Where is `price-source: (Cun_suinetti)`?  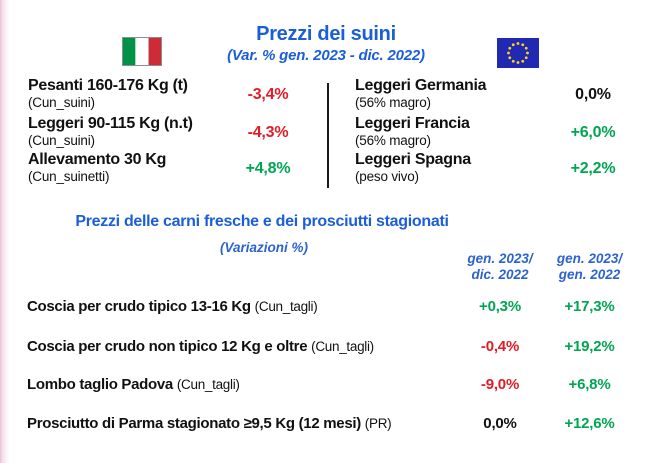
price-source: (Cun_suinetti) is located at coordinates (69, 176).